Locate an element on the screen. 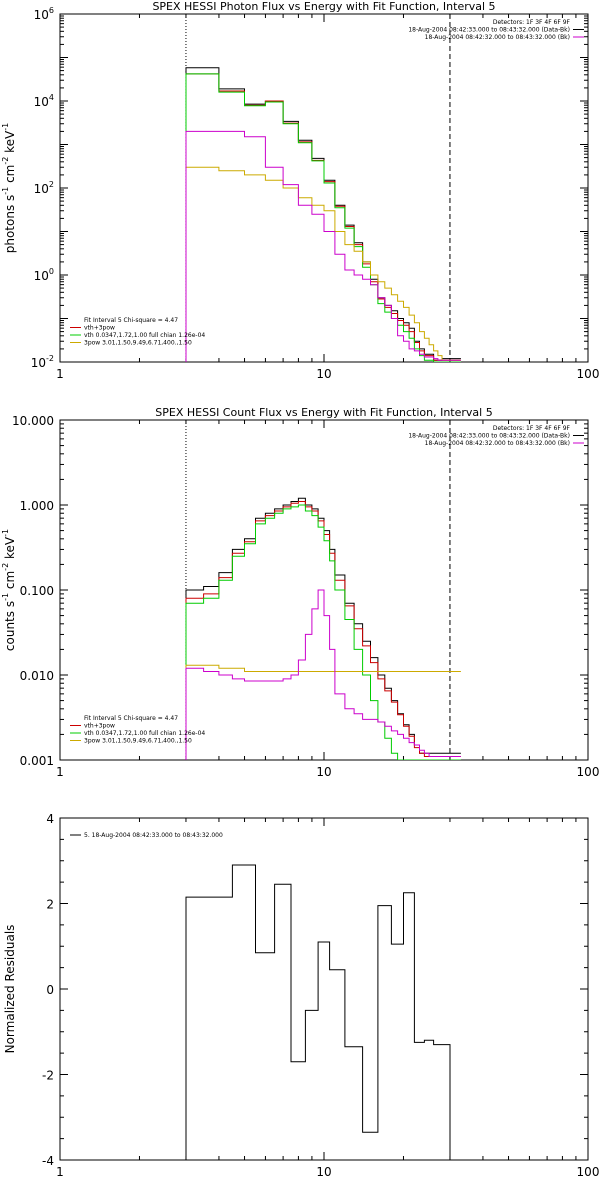  y-tick-label: 10² is located at coordinates (44, 188).